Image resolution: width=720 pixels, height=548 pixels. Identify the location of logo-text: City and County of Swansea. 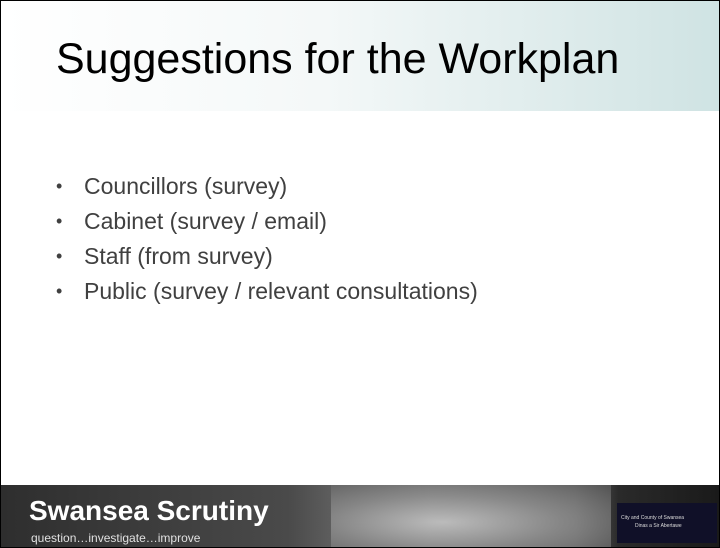
(653, 518).